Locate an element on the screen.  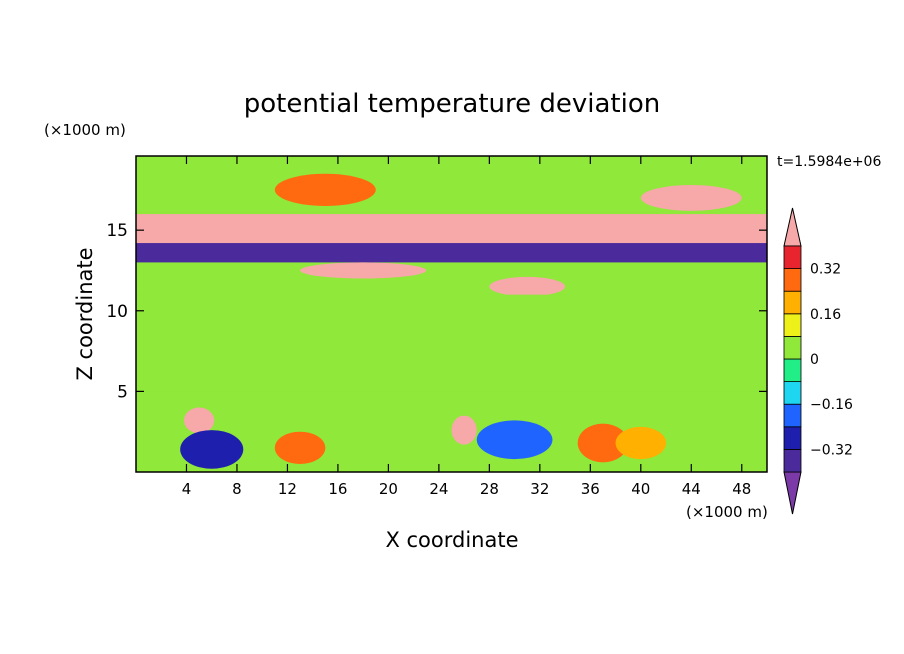
time-label: t=1.5984e+06 is located at coordinates (829, 162).